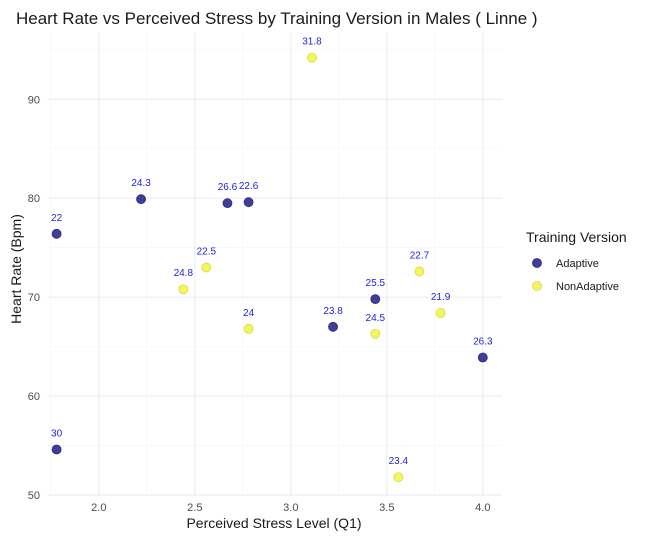  What do you see at coordinates (273, 523) in the screenshot?
I see `x-axis-title: Perceived Stress Level (Q1)` at bounding box center [273, 523].